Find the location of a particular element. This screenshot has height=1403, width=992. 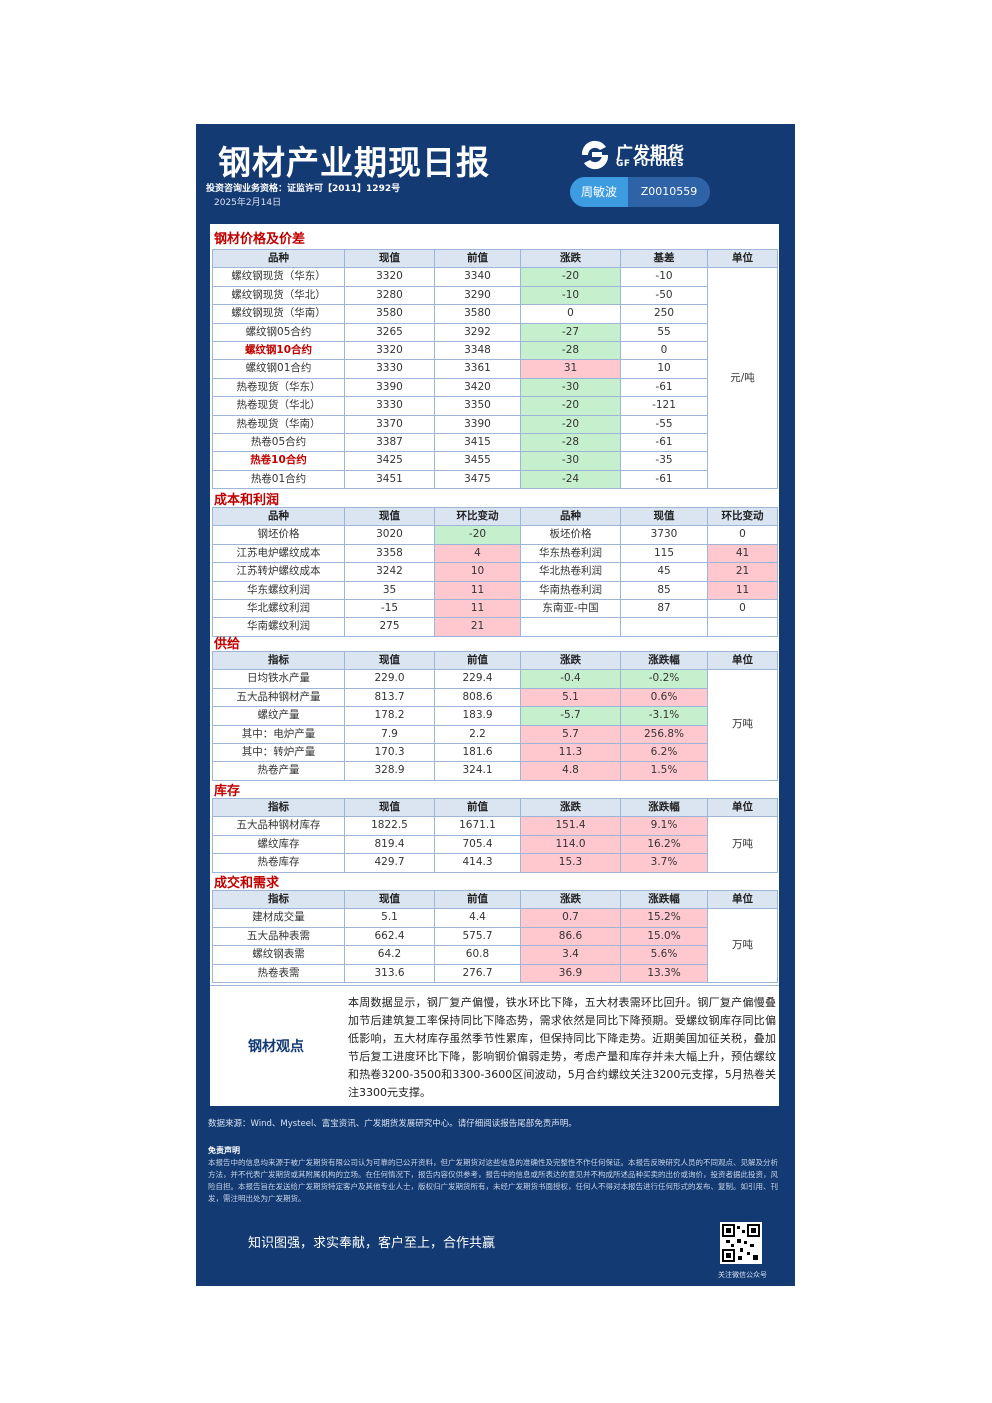

table-cell: 热卷现货（华北） is located at coordinates (278, 406).